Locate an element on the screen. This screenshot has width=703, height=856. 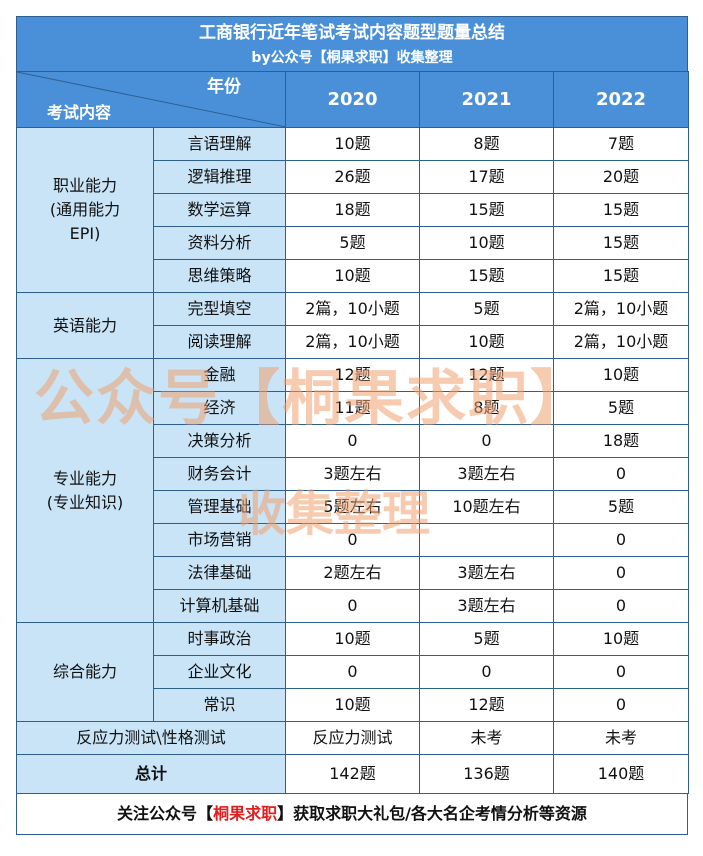
value-cell: 20题 is located at coordinates (621, 177).